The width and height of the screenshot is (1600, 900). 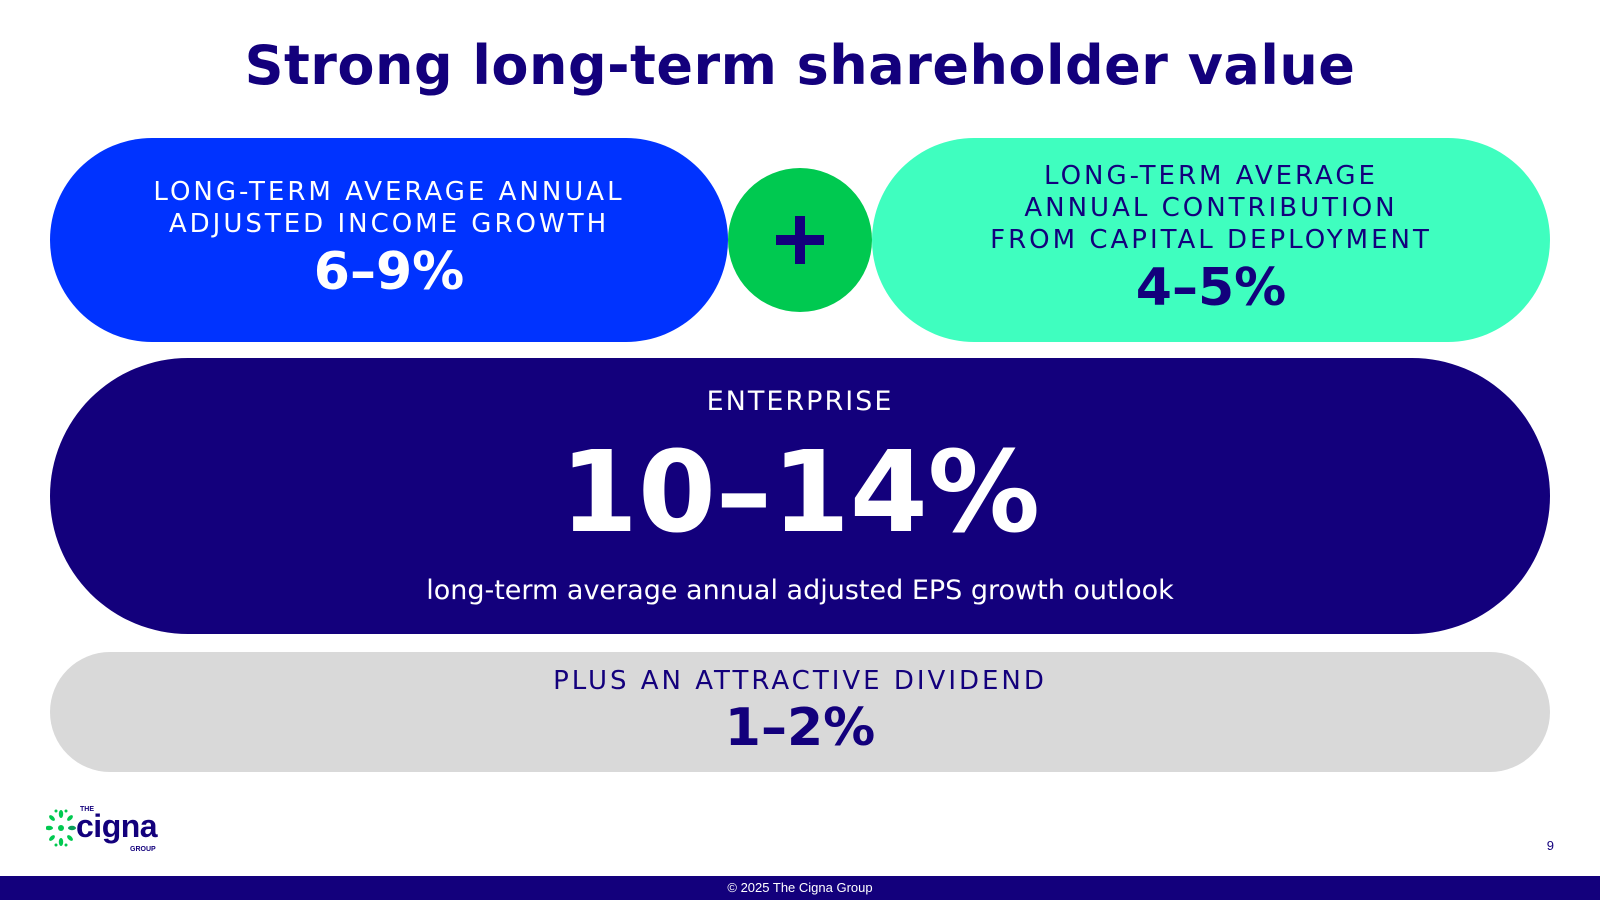 I want to click on dividend-value: 1–2%, so click(x=800, y=728).